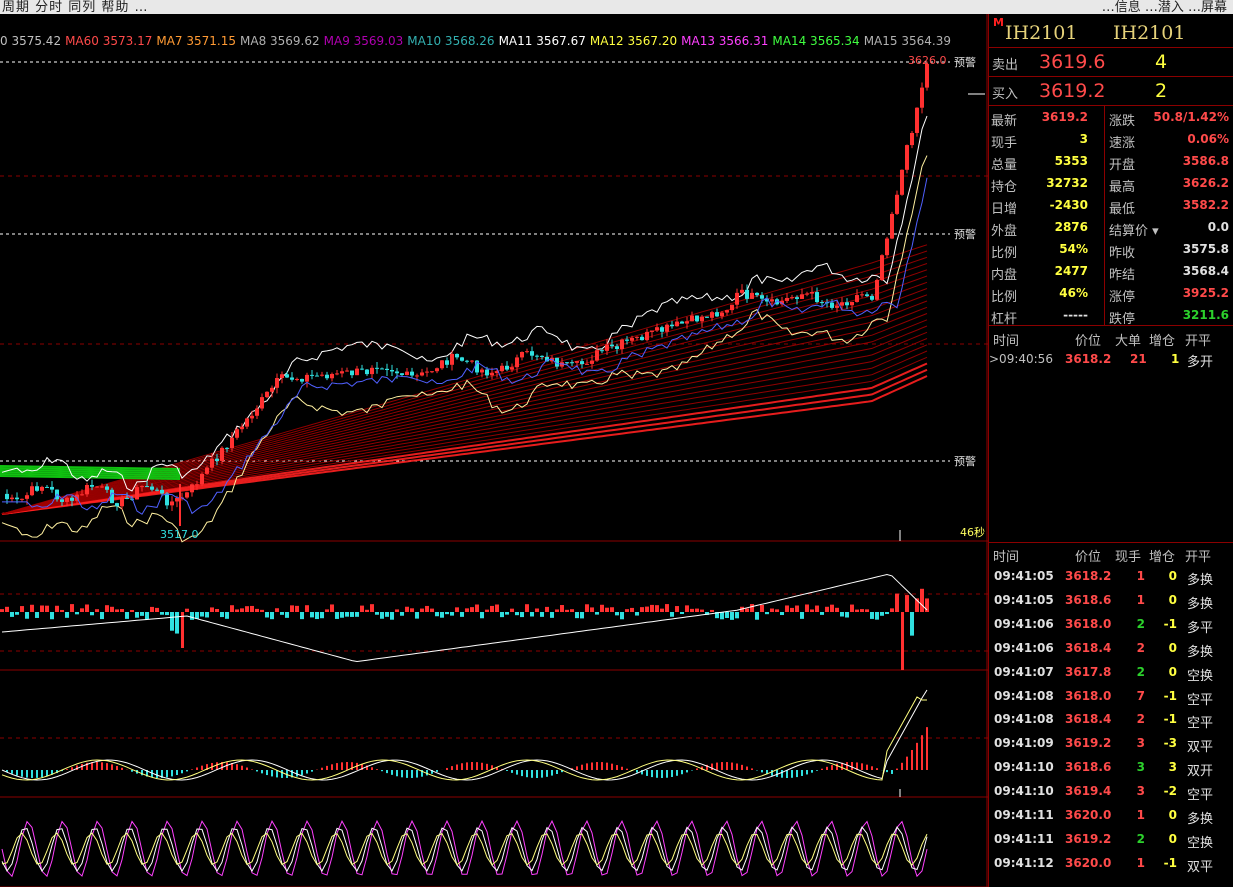 The image size is (1233, 887). I want to click on big-order-time: >09:40:56, so click(1021, 359).